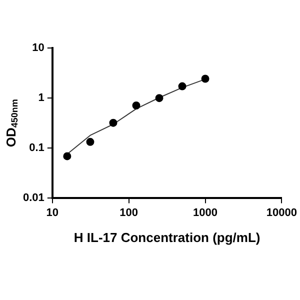 The image size is (300, 300). I want to click on y-tick-label: 0.01, so click(33, 198).